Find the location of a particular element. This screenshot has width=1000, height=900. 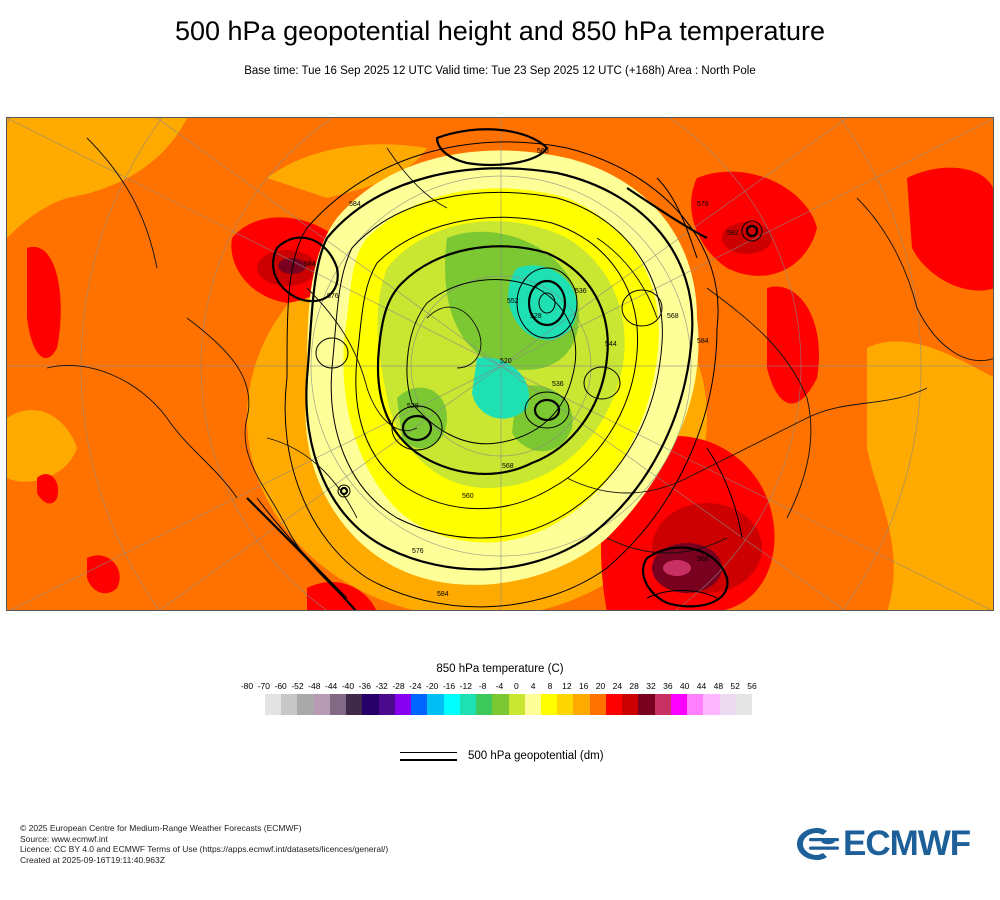

ecmwf-logo: ECMWF is located at coordinates (890, 843).